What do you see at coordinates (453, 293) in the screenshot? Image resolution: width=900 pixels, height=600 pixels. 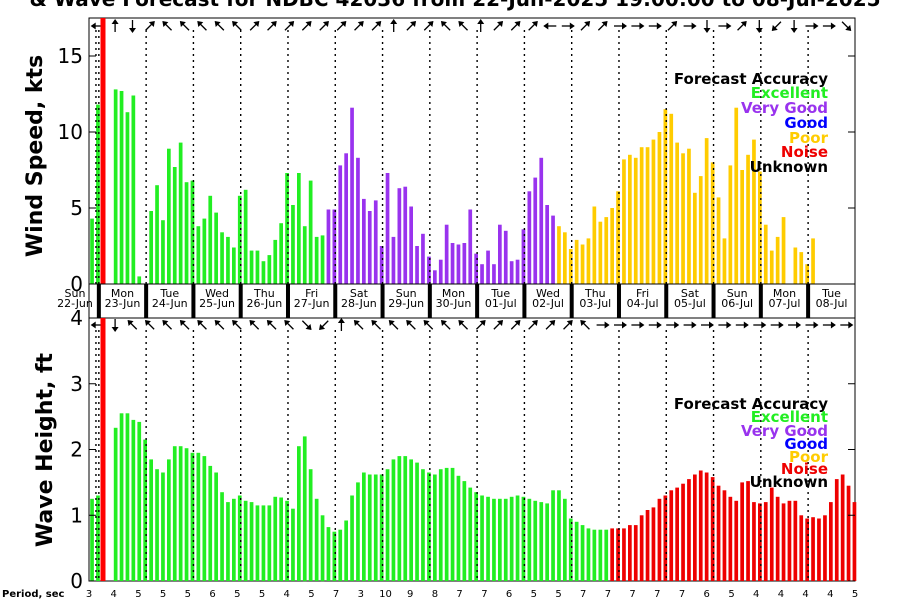 I see `day-of-week-label: Mon` at bounding box center [453, 293].